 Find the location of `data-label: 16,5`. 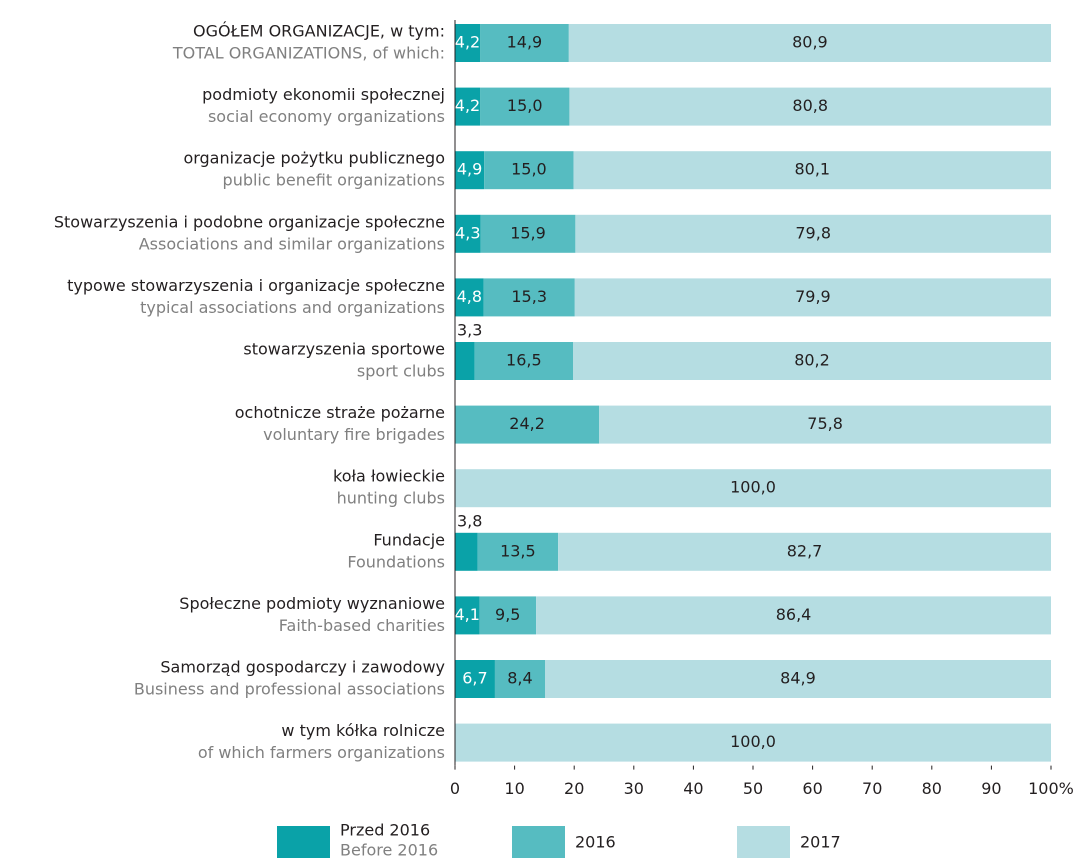

data-label: 16,5 is located at coordinates (524, 360).